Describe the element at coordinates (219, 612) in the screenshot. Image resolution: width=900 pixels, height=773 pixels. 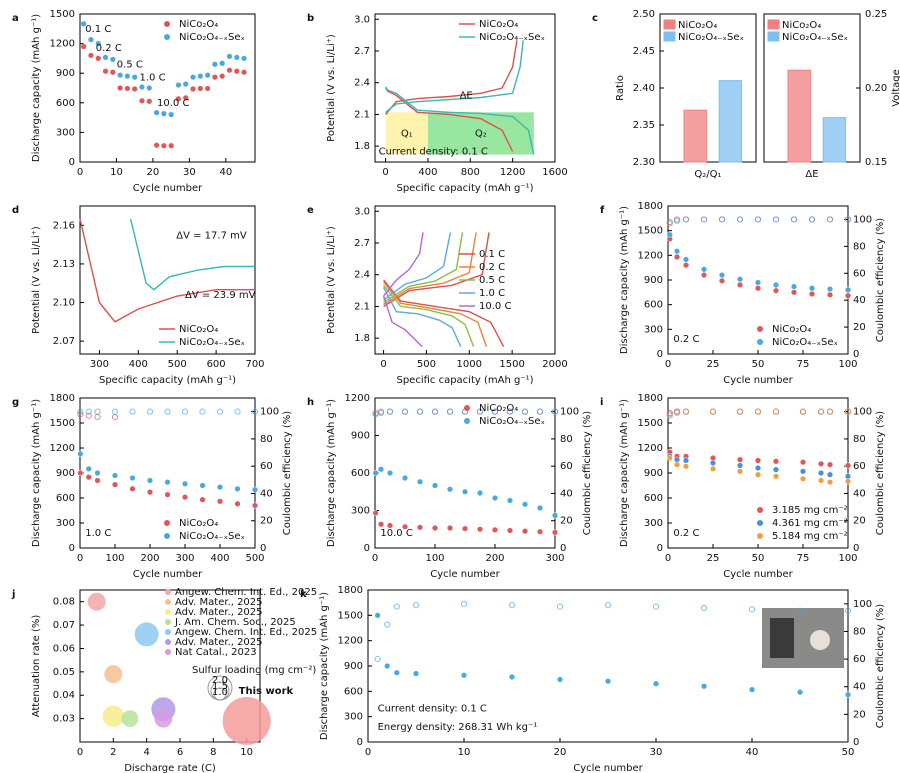
I see `legend-label: Adv. Mater., 2025` at that location.